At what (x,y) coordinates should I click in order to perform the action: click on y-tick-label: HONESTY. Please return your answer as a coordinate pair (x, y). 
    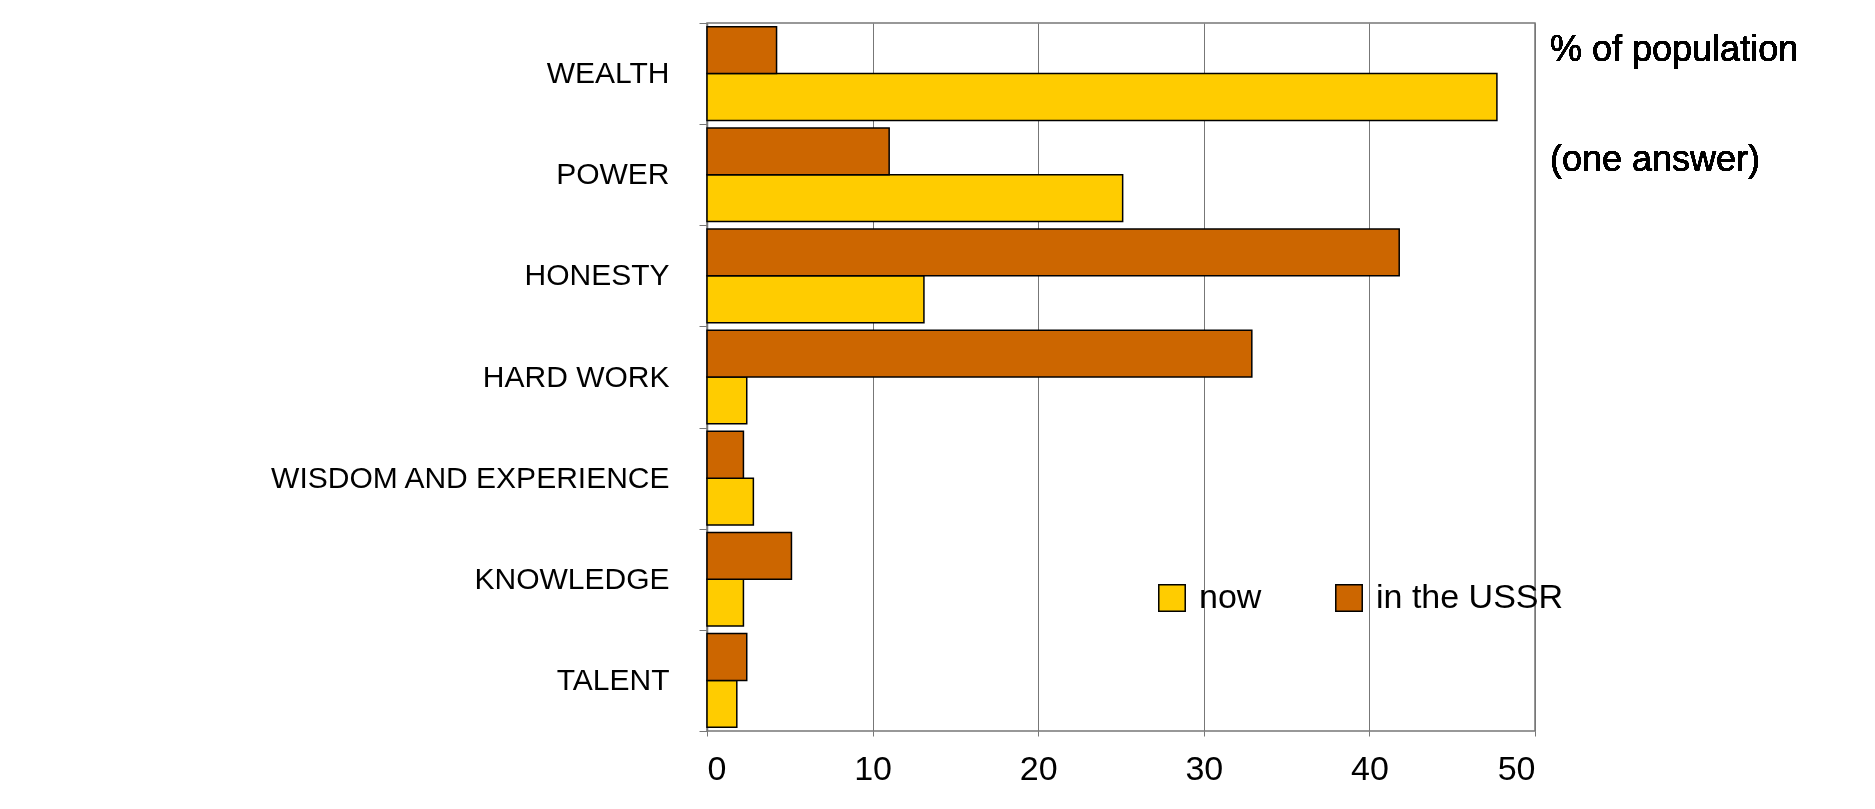
    Looking at the image, I should click on (597, 275).